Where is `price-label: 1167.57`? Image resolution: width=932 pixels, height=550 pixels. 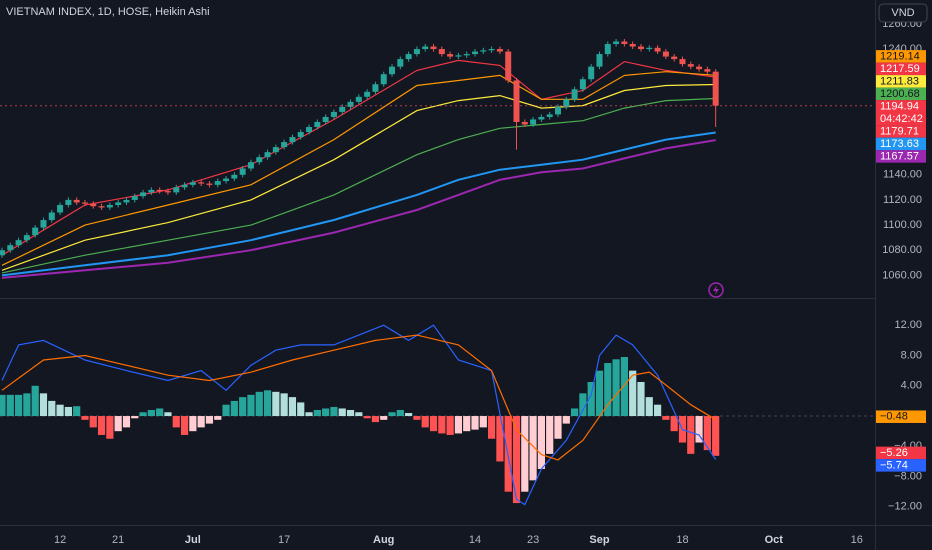 price-label: 1167.57 is located at coordinates (899, 156).